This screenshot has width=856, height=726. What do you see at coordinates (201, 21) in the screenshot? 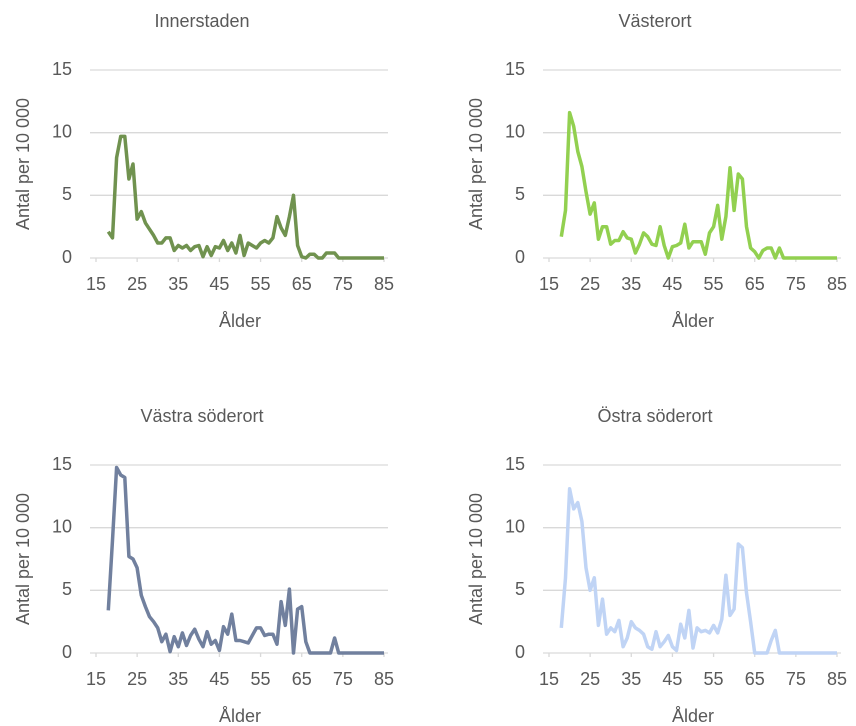
I see `chart-title: Innerstaden` at bounding box center [201, 21].